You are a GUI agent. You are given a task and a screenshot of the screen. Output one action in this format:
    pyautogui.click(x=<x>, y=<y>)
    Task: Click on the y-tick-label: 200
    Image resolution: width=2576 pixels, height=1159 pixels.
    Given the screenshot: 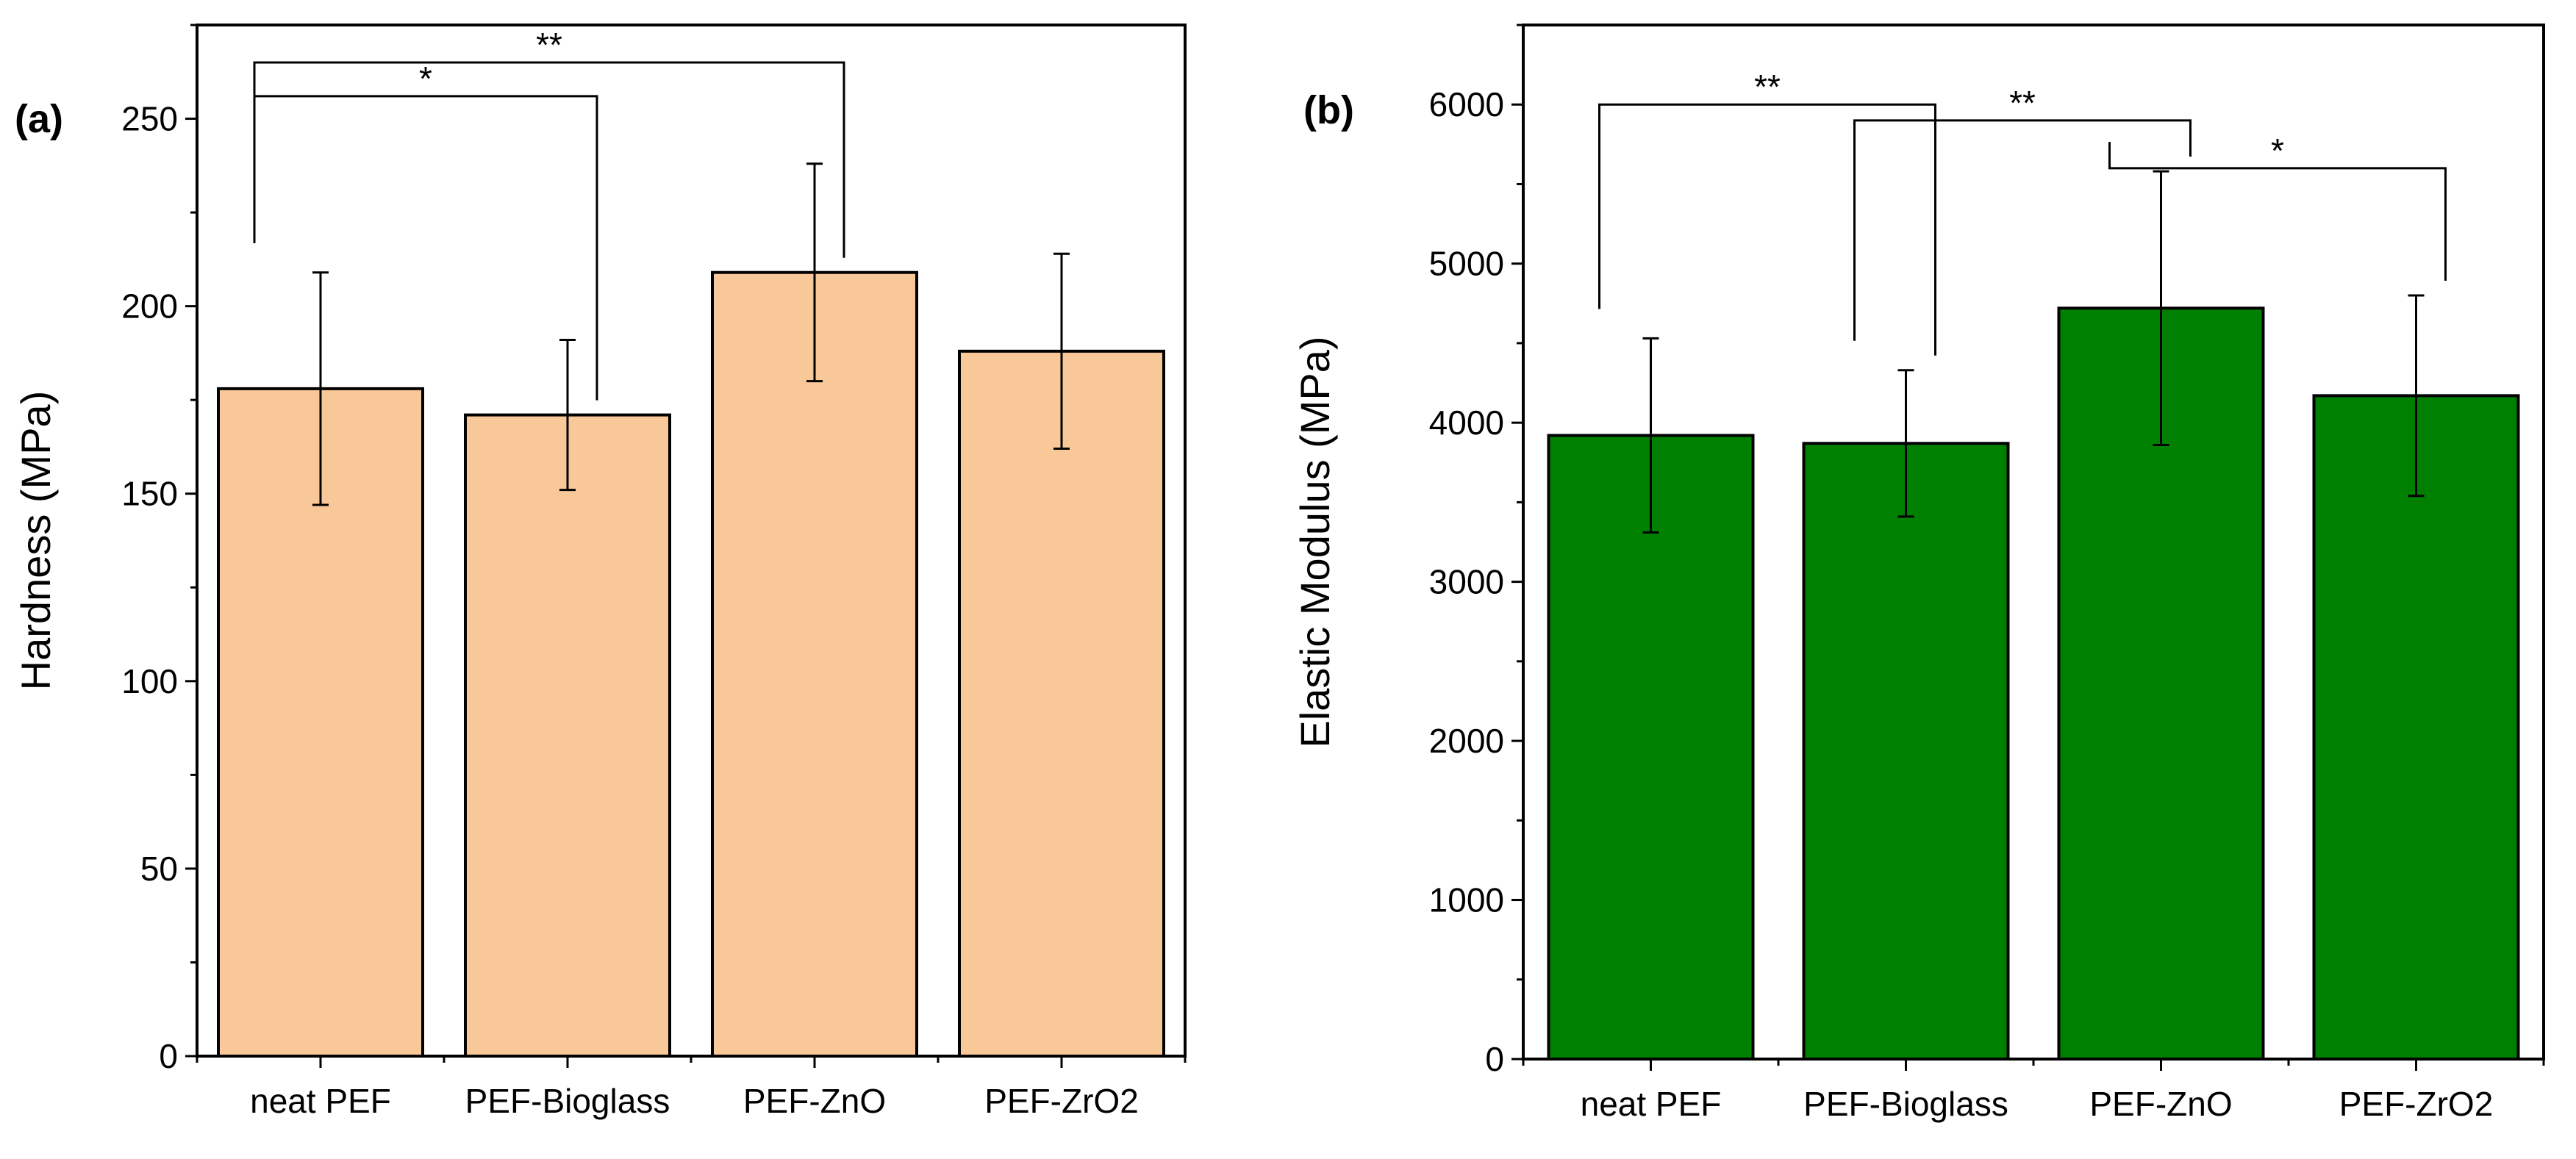 What is the action you would take?
    pyautogui.click(x=149, y=306)
    